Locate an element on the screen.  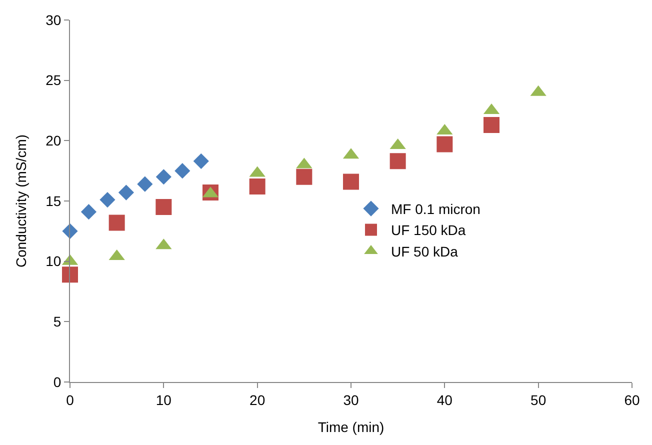
x-tick-label: 50 is located at coordinates (538, 400).